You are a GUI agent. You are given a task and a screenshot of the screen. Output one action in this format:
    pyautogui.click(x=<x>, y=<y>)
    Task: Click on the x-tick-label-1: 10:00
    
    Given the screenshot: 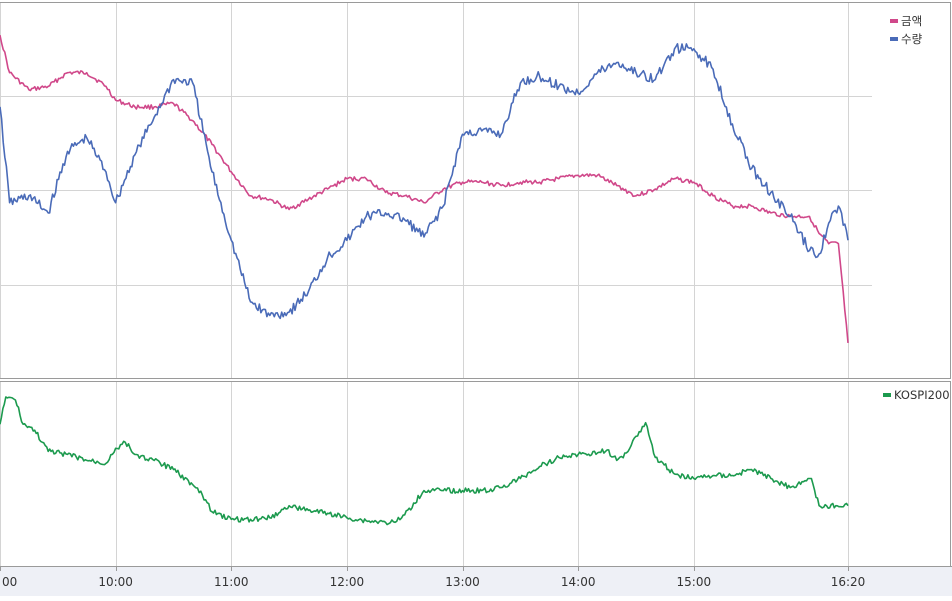 What is the action you would take?
    pyautogui.click(x=115, y=582)
    